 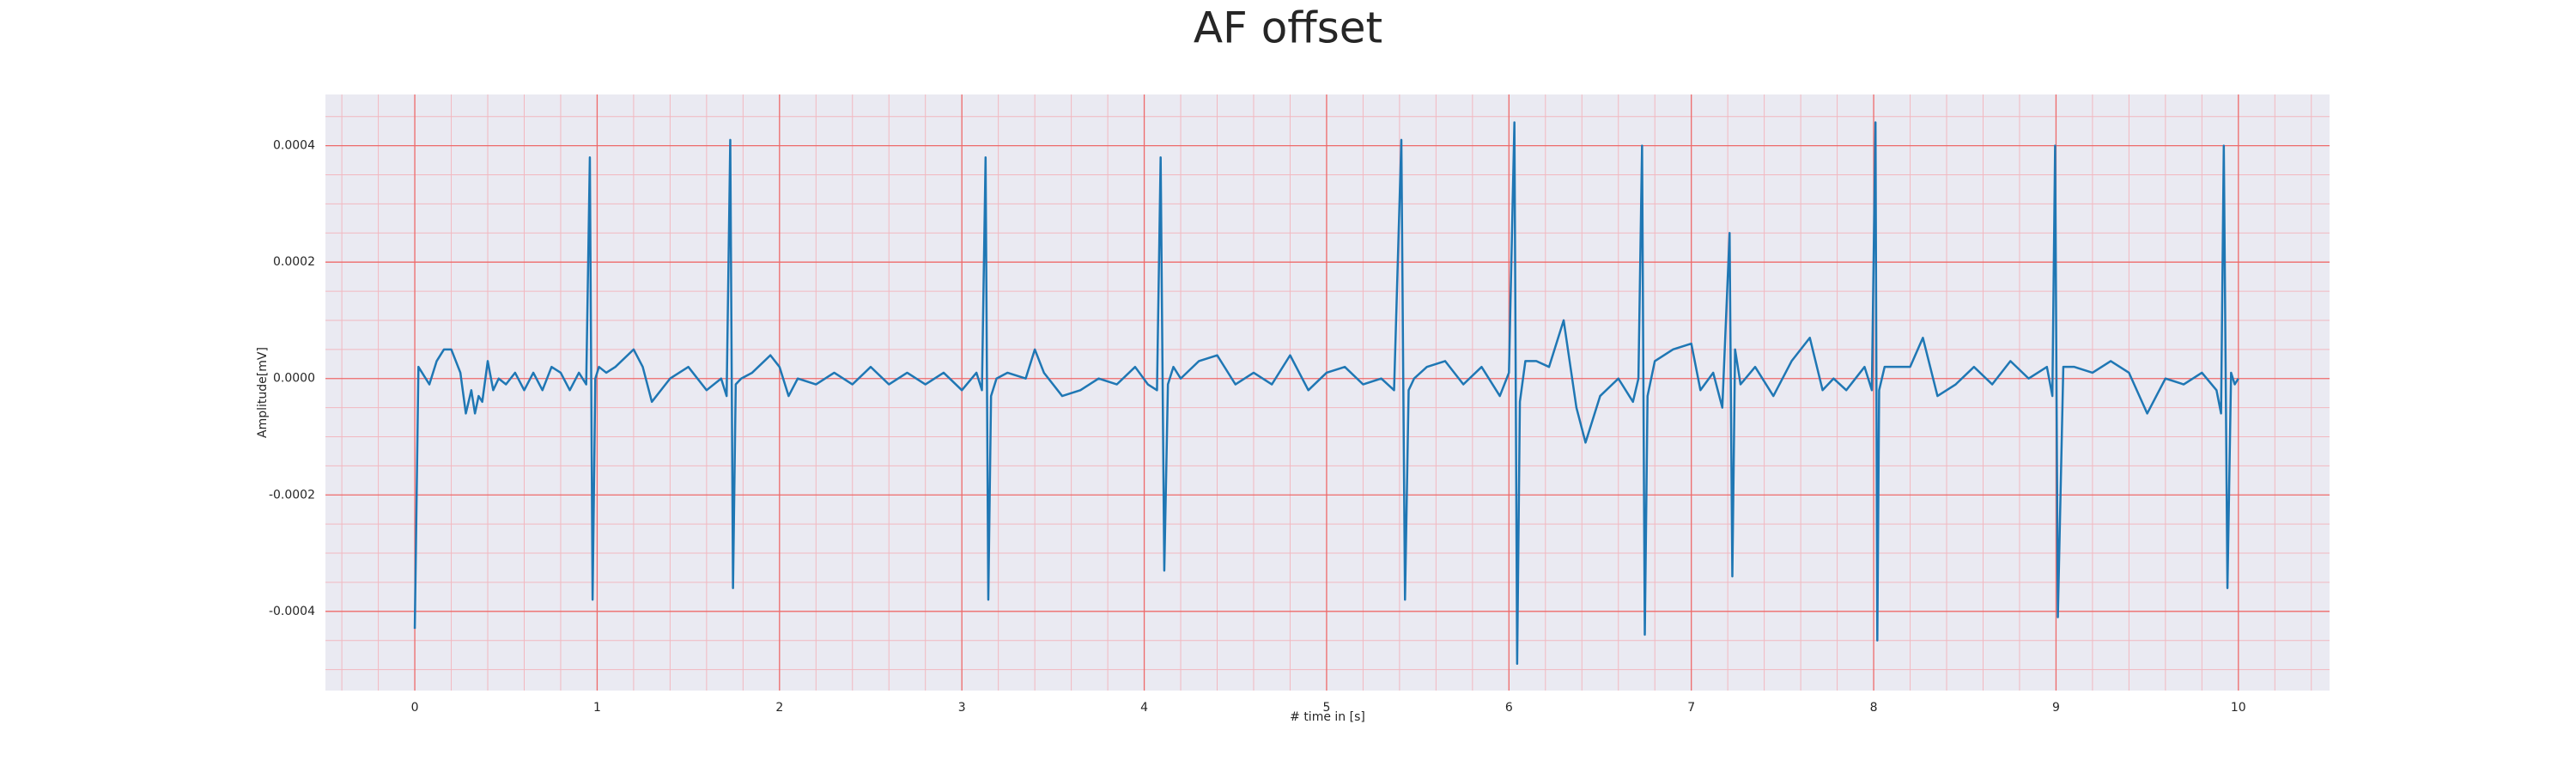 What do you see at coordinates (294, 262) in the screenshot?
I see `y-tick-label: 0.0002` at bounding box center [294, 262].